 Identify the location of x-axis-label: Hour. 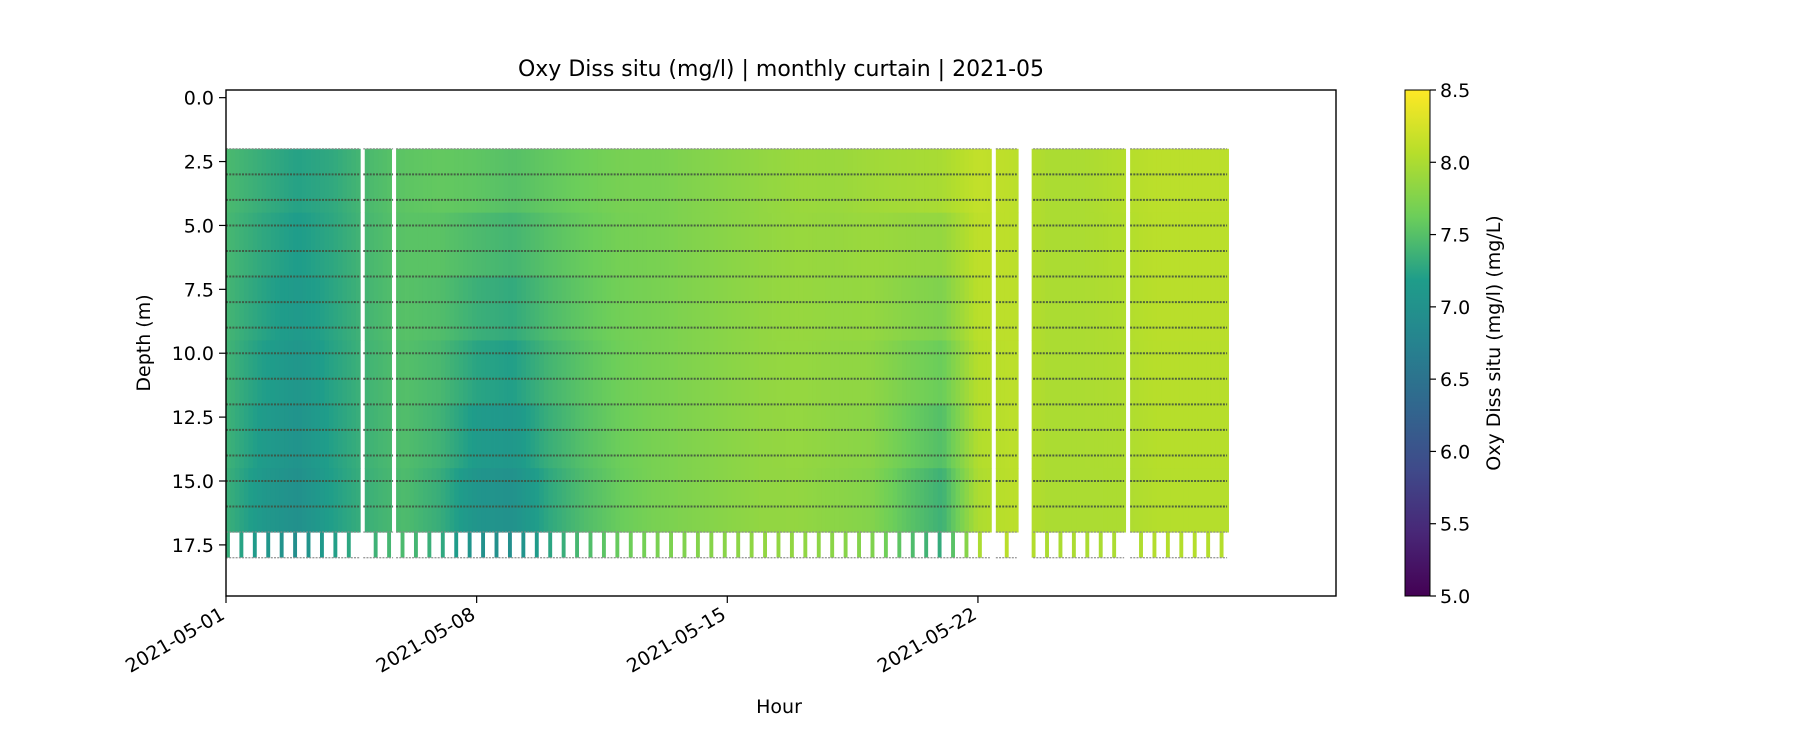
(779, 707).